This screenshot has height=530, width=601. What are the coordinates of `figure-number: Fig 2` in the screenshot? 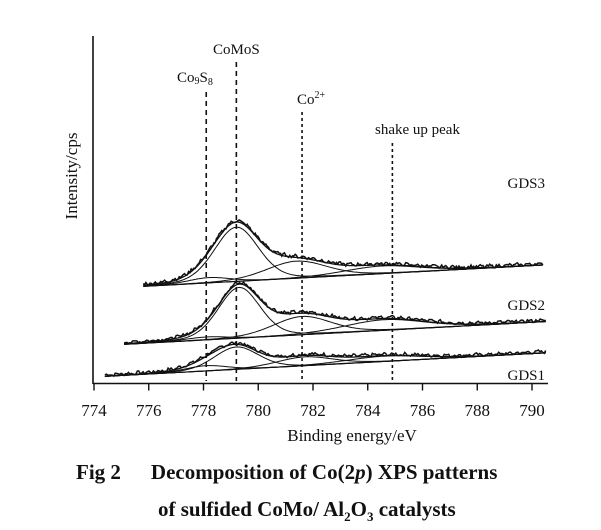 It's located at (98, 472).